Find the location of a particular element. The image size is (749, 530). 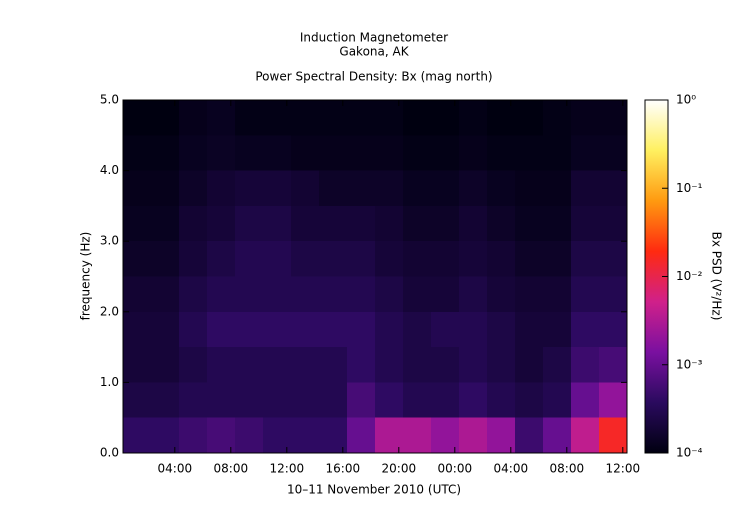

colorbar-tick-label: 10⁻⁴ is located at coordinates (689, 453).